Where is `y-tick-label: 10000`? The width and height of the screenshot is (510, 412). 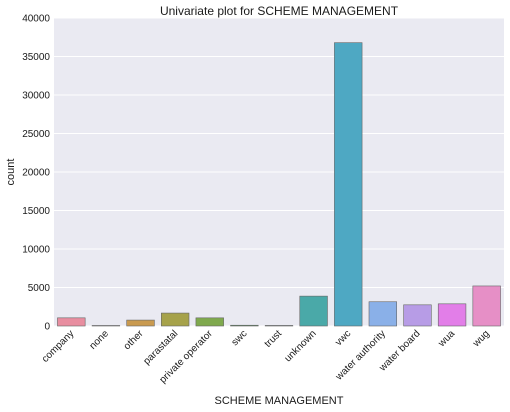 y-tick-label: 10000 is located at coordinates (36, 250).